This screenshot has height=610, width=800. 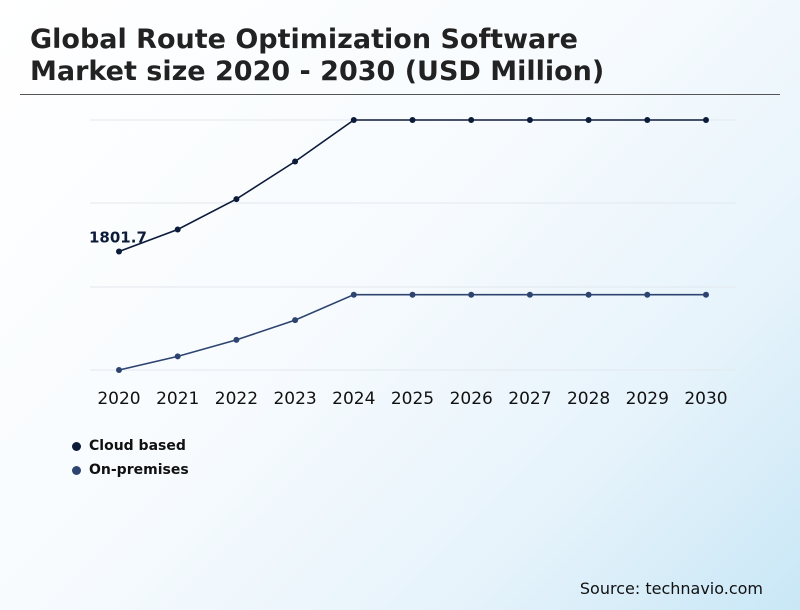 I want to click on data-label-0: 1801.7, so click(x=118, y=237).